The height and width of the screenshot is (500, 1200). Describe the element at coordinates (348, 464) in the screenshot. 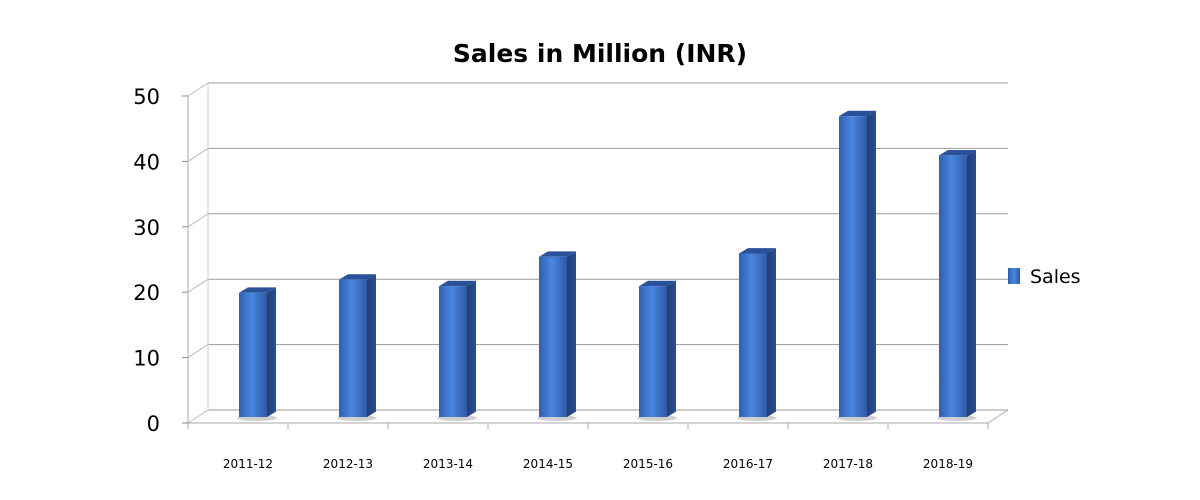

I see `xtick-label-1: 2012-13` at that location.